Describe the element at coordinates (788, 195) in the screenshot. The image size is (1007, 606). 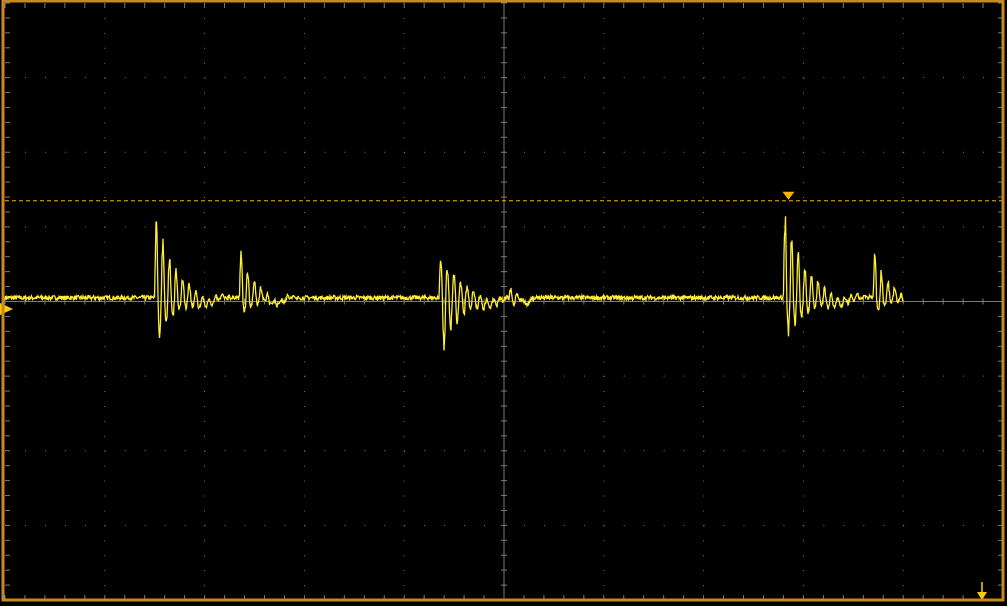
I see `trigger-position-marker-icon` at that location.